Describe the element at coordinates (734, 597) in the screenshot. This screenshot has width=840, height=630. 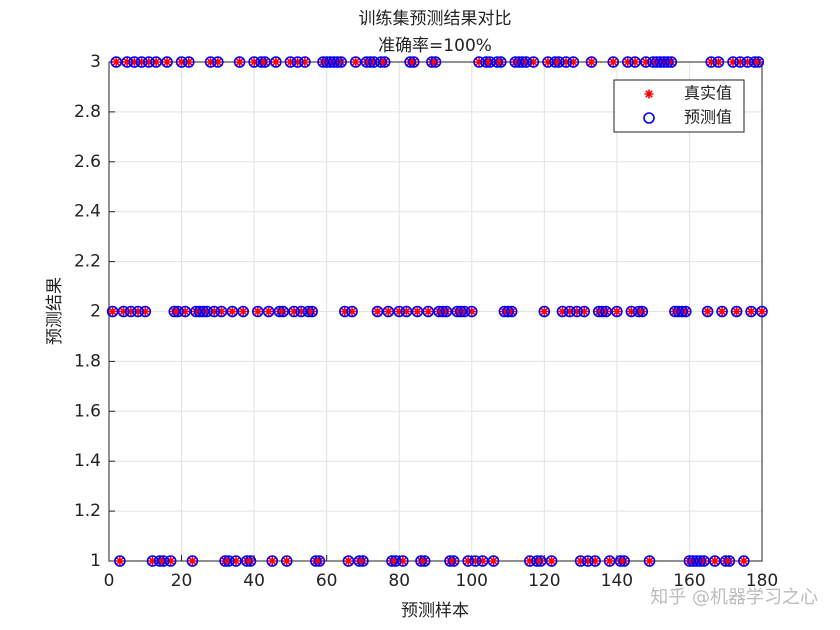
I see `watermark: 知乎 @机器学习之心` at that location.